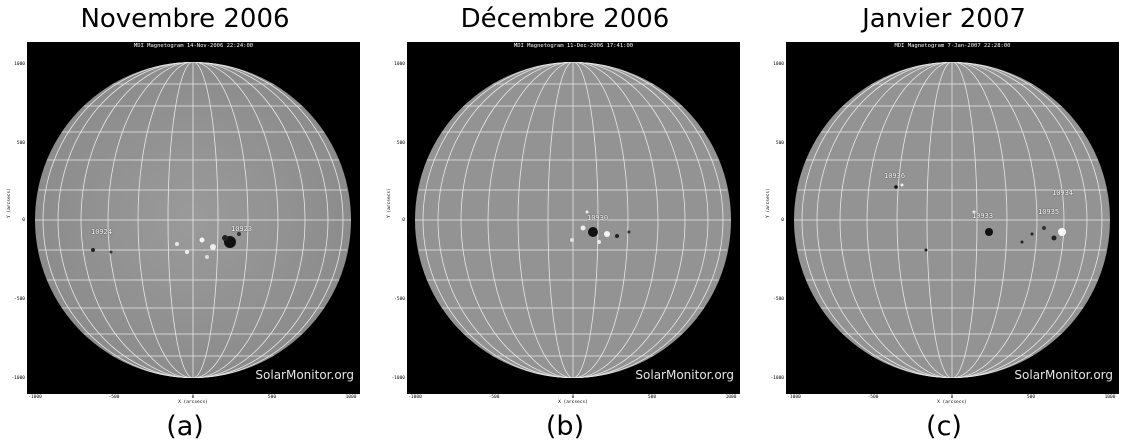 This screenshot has width=1129, height=447. I want to click on region-label: 10930, so click(598, 218).